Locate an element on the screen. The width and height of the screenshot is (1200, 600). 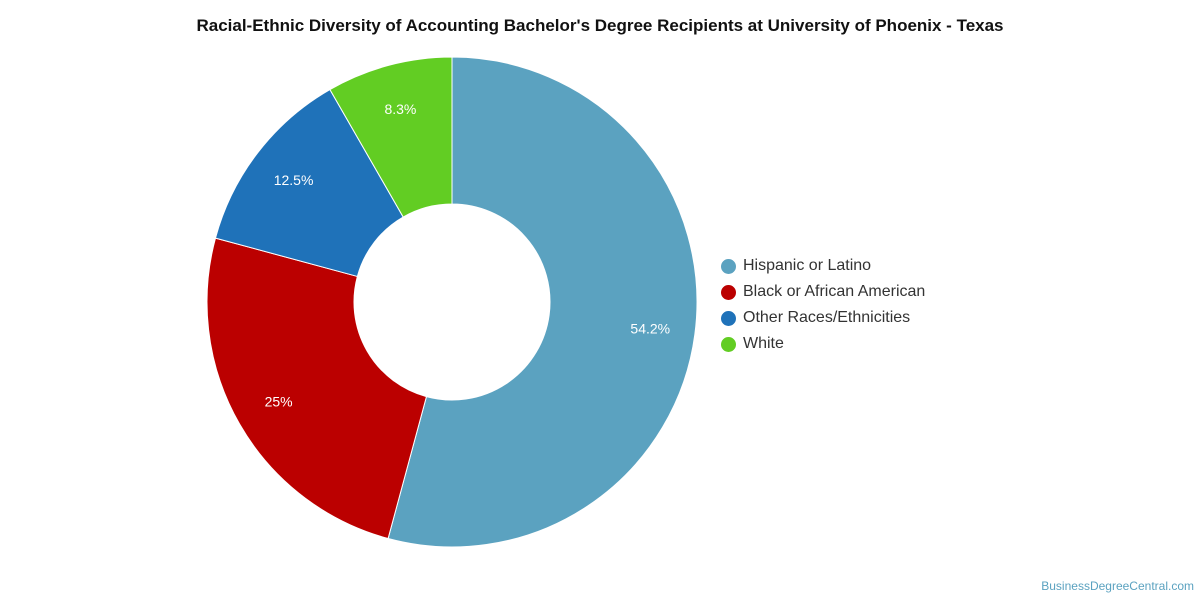
slice-white is located at coordinates (391, 137).